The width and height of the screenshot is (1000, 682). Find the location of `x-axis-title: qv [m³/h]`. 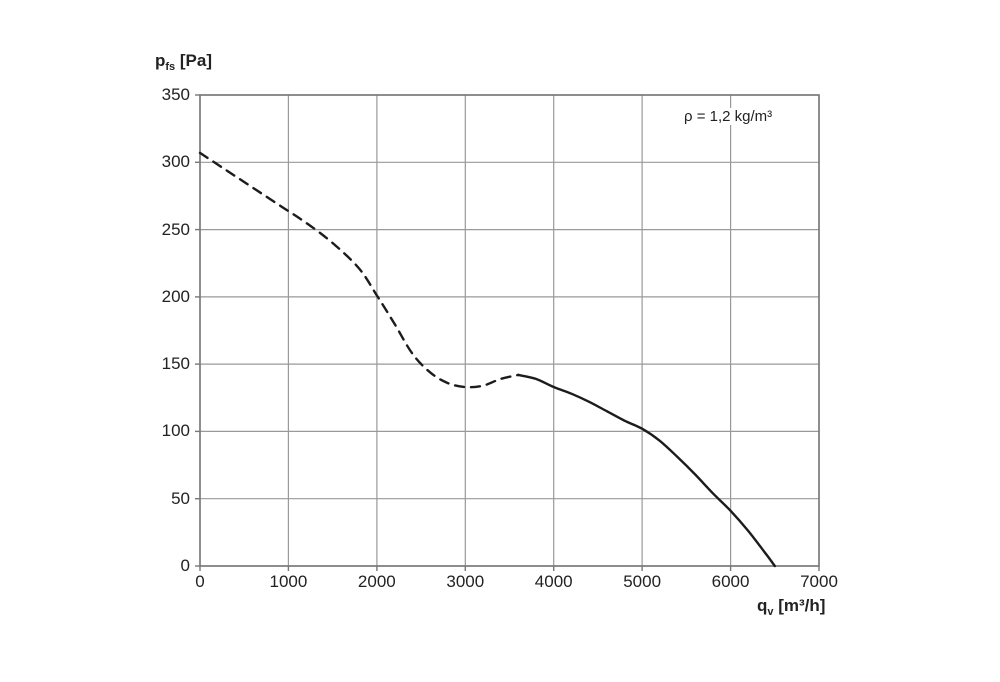

x-axis-title: qv [m³/h] is located at coordinates (791, 607).